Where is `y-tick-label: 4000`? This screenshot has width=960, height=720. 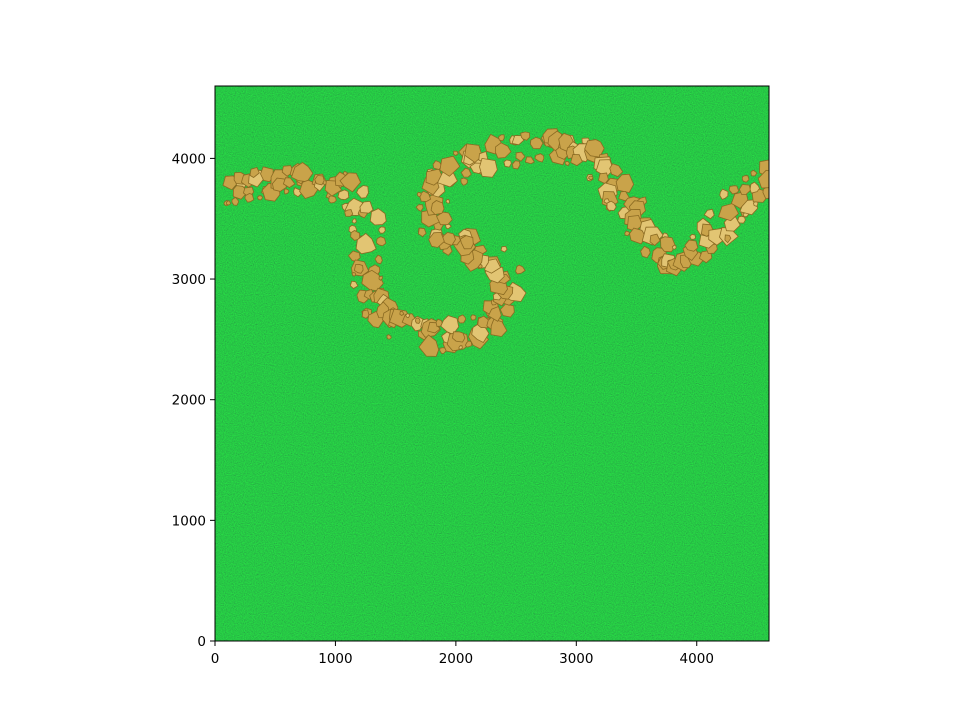 y-tick-label: 4000 is located at coordinates (189, 159).